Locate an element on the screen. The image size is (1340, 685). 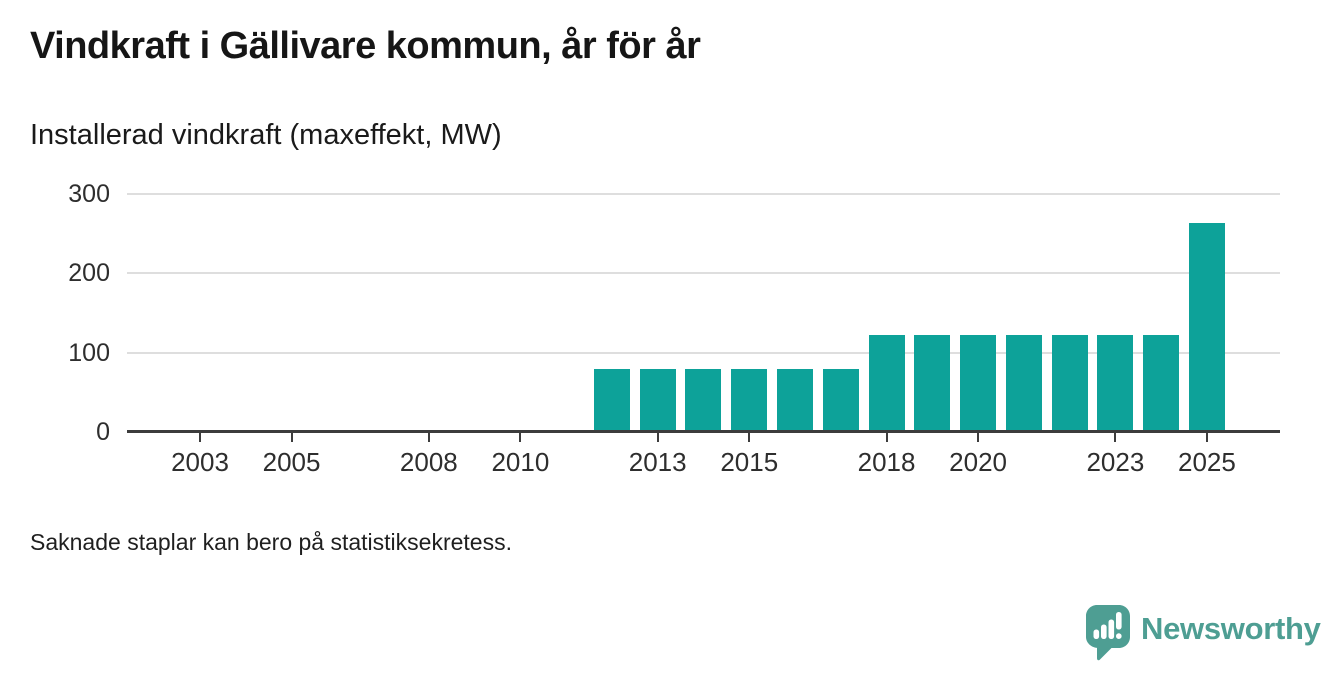
x-tick-2025 is located at coordinates (1206, 437).